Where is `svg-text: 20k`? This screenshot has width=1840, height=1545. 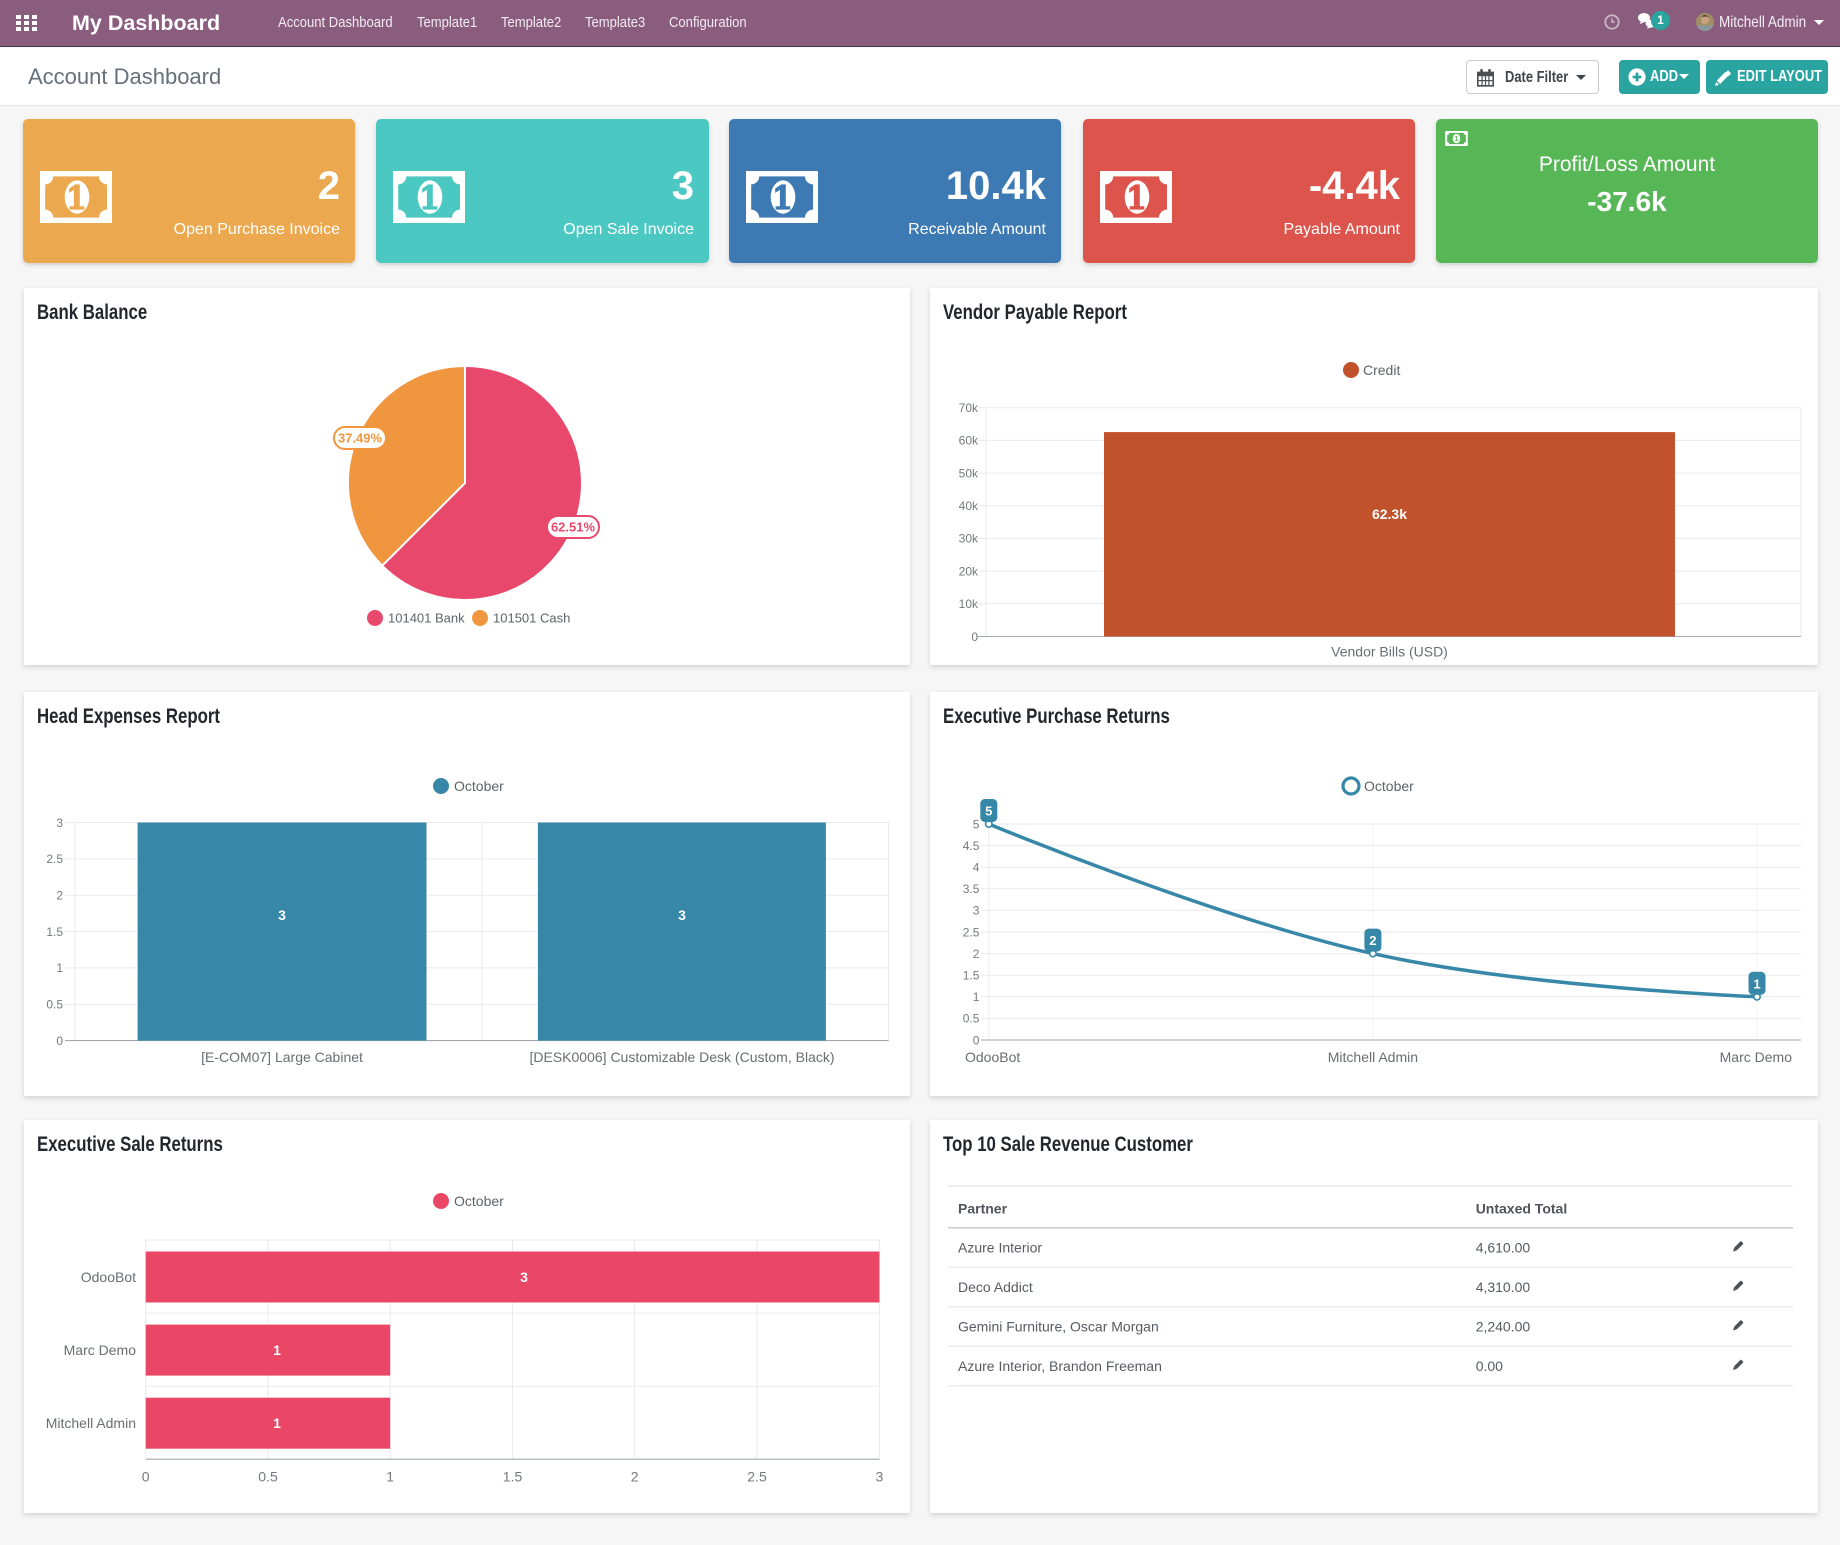
svg-text: 20k is located at coordinates (969, 571).